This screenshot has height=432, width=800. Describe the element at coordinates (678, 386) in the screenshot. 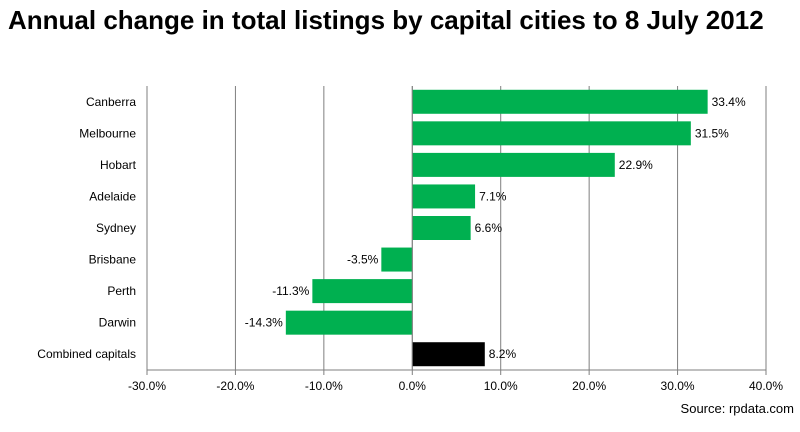

I see `x-tick-label: 30.0%` at that location.